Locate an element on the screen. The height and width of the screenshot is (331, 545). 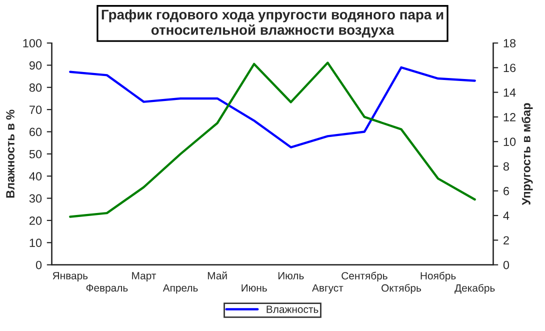
x-tick-label: Февраль is located at coordinates (107, 289).